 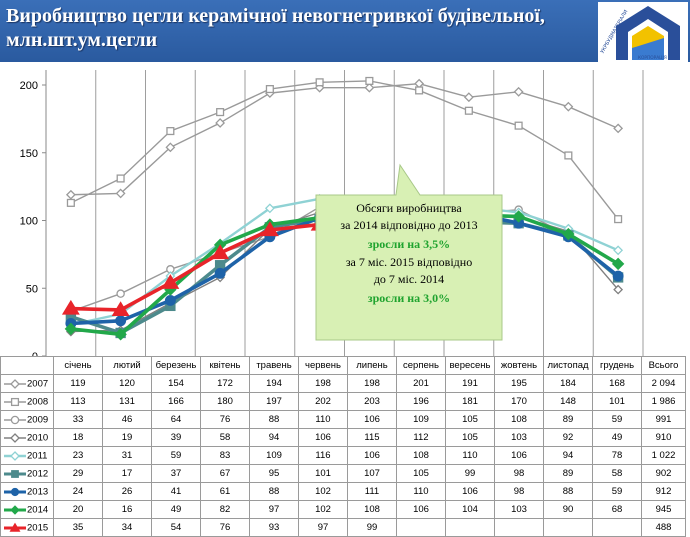 What do you see at coordinates (369, 80) in the screenshot?
I see `data-point-2008-липень` at bounding box center [369, 80].